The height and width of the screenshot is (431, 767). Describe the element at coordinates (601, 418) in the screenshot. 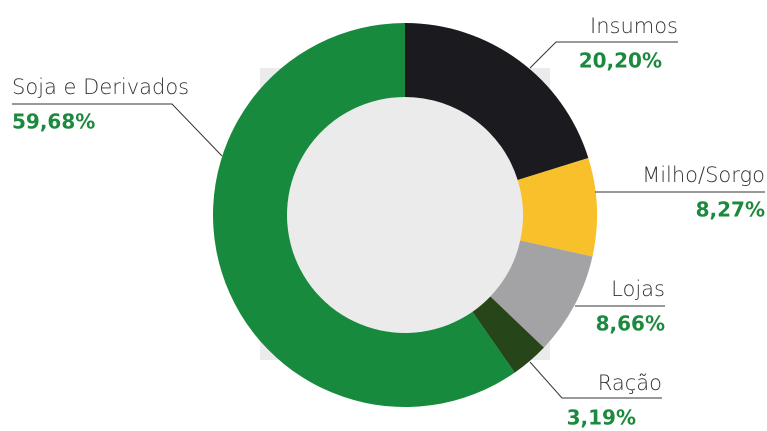

I see `value-label: 3,19%` at that location.